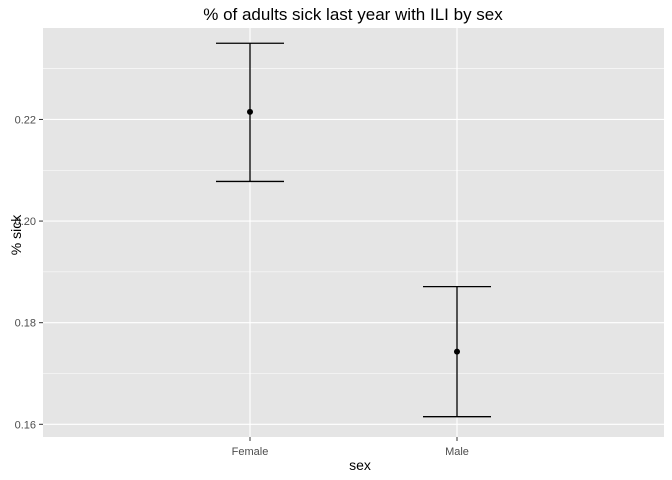 The image size is (672, 480). Describe the element at coordinates (25, 425) in the screenshot. I see `y-tick-label: 0.16` at that location.